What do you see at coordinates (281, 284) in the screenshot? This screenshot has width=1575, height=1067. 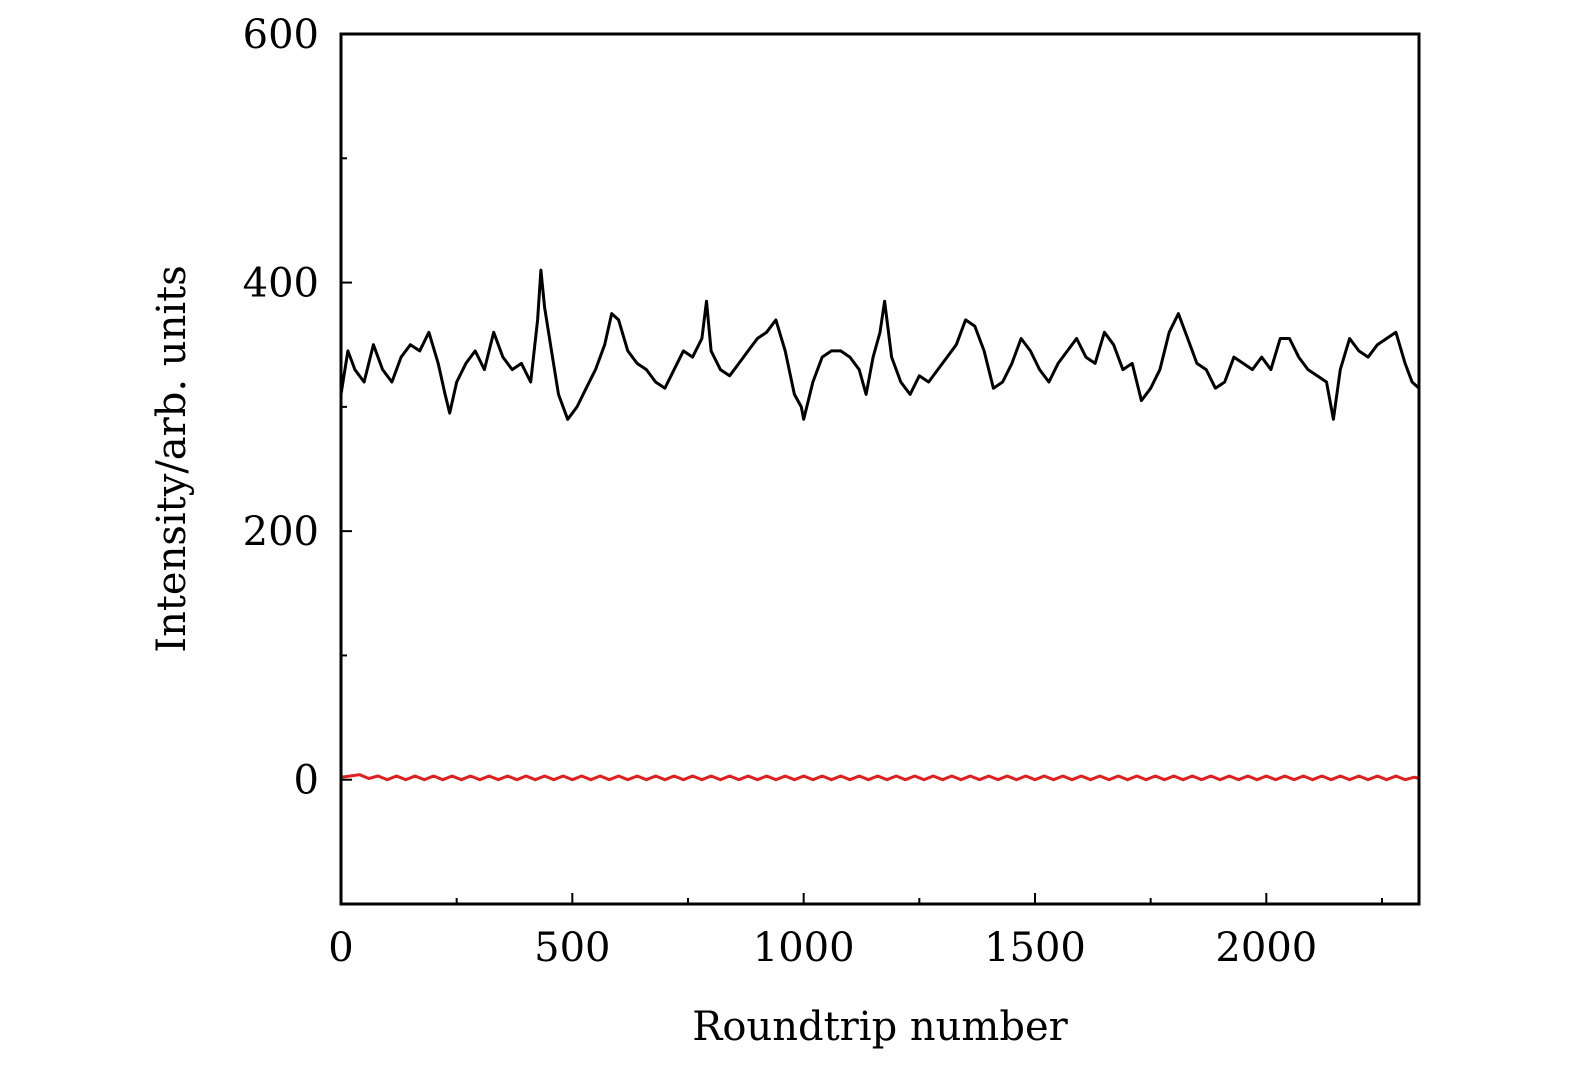 I see `y-tick-label: 400` at bounding box center [281, 284].